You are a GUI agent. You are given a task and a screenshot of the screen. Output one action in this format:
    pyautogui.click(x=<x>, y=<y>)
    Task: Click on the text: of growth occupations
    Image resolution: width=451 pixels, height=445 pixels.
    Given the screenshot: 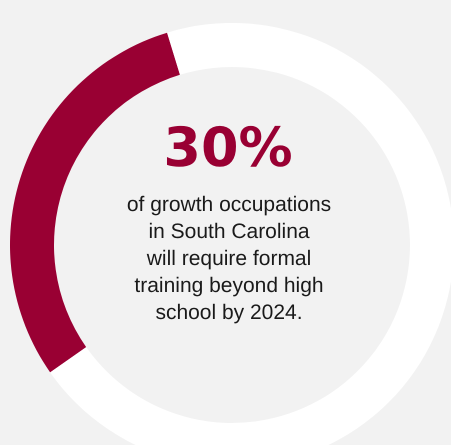 What is the action you would take?
    pyautogui.click(x=229, y=204)
    